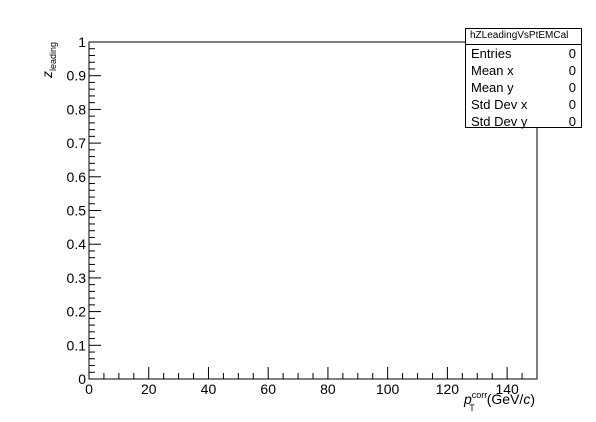 The height and width of the screenshot is (422, 596). Describe the element at coordinates (268, 389) in the screenshot. I see `x-tick-label: 60` at that location.